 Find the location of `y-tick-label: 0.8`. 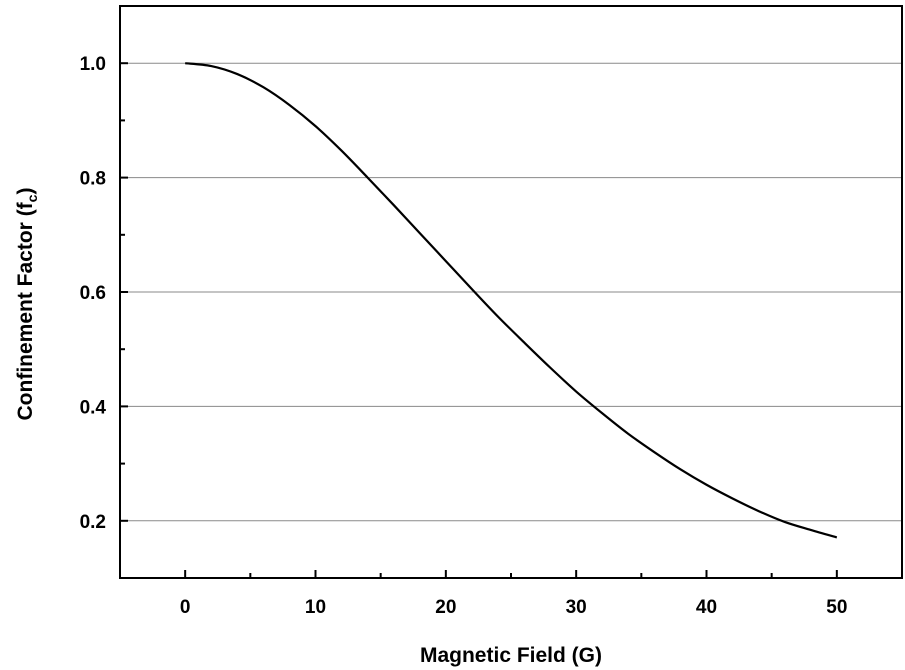

y-tick-label: 0.8 is located at coordinates (93, 179).